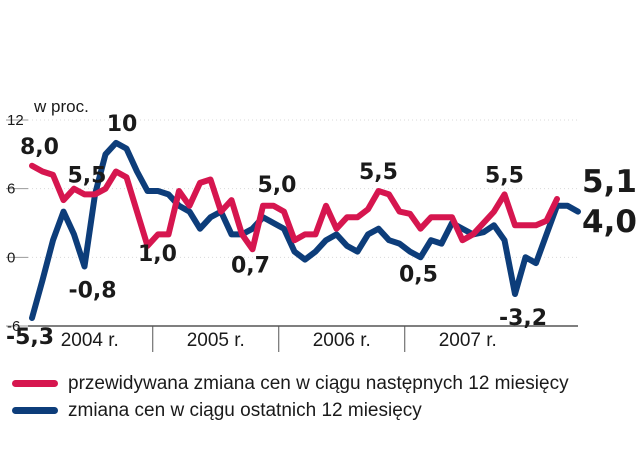  Describe the element at coordinates (418, 274) in the screenshot. I see `data-label: 0,5` at that location.